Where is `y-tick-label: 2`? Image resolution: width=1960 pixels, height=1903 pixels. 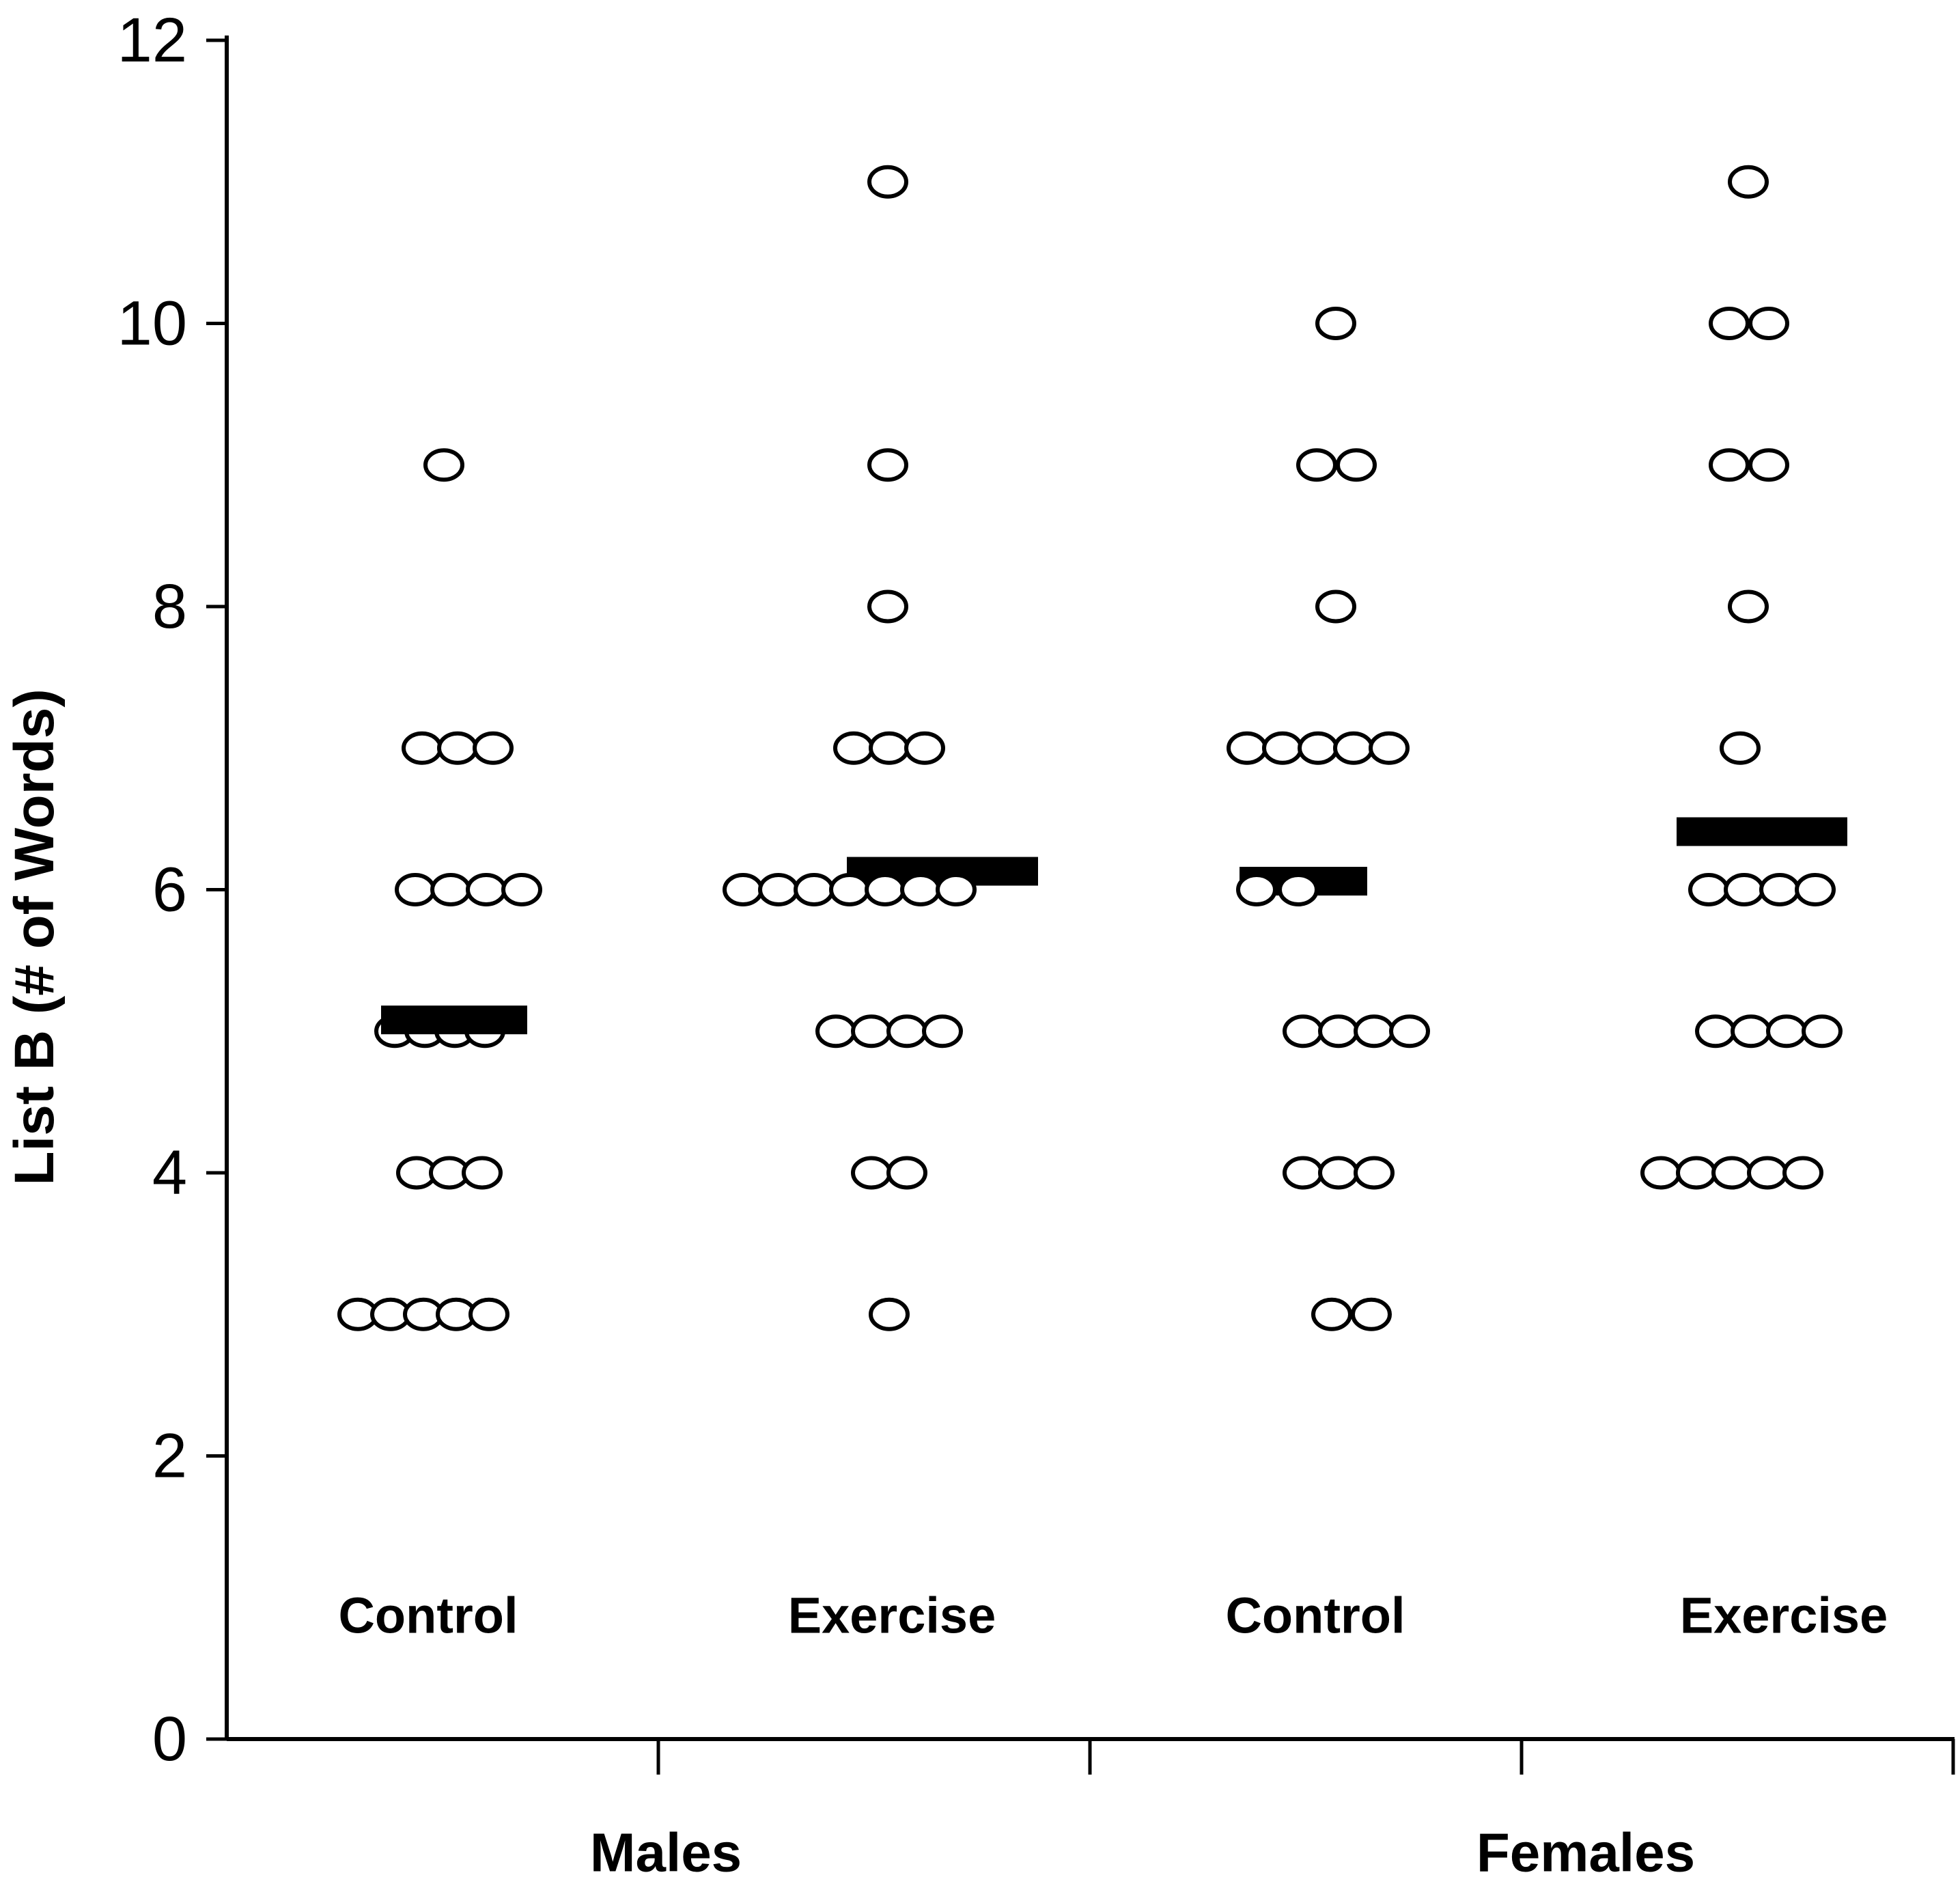 y-tick-label: 2 is located at coordinates (169, 1456).